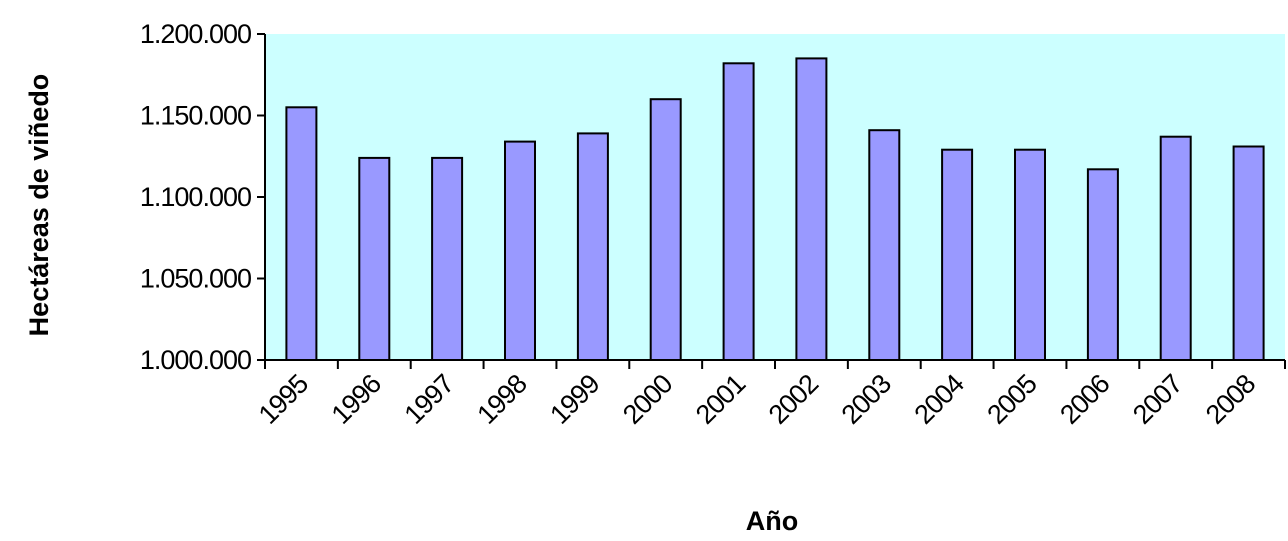 Image resolution: width=1288 pixels, height=541 pixels. Describe the element at coordinates (1157, 399) in the screenshot. I see `x-tick-label: 2007` at that location.